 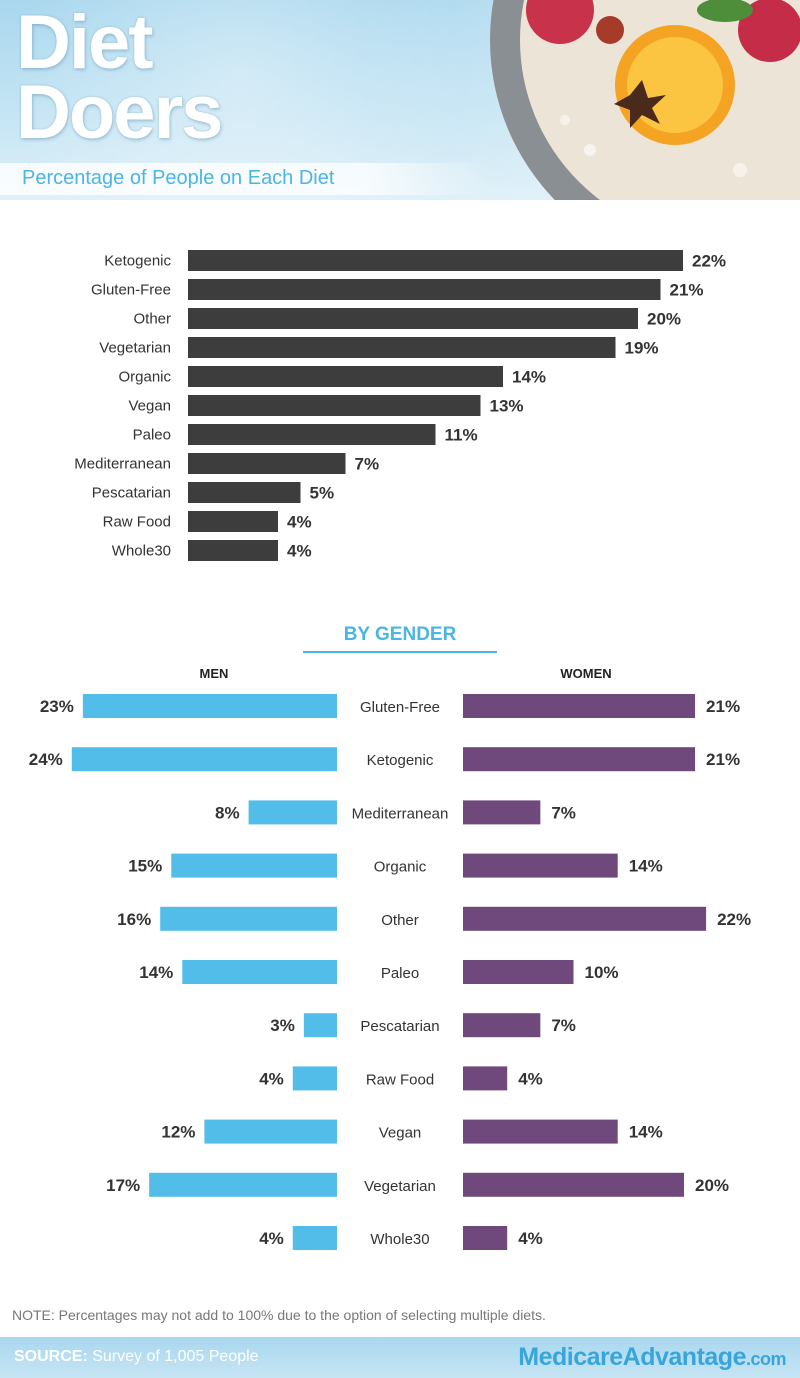 What do you see at coordinates (734, 919) in the screenshot?
I see `data-label-women: 22%` at bounding box center [734, 919].